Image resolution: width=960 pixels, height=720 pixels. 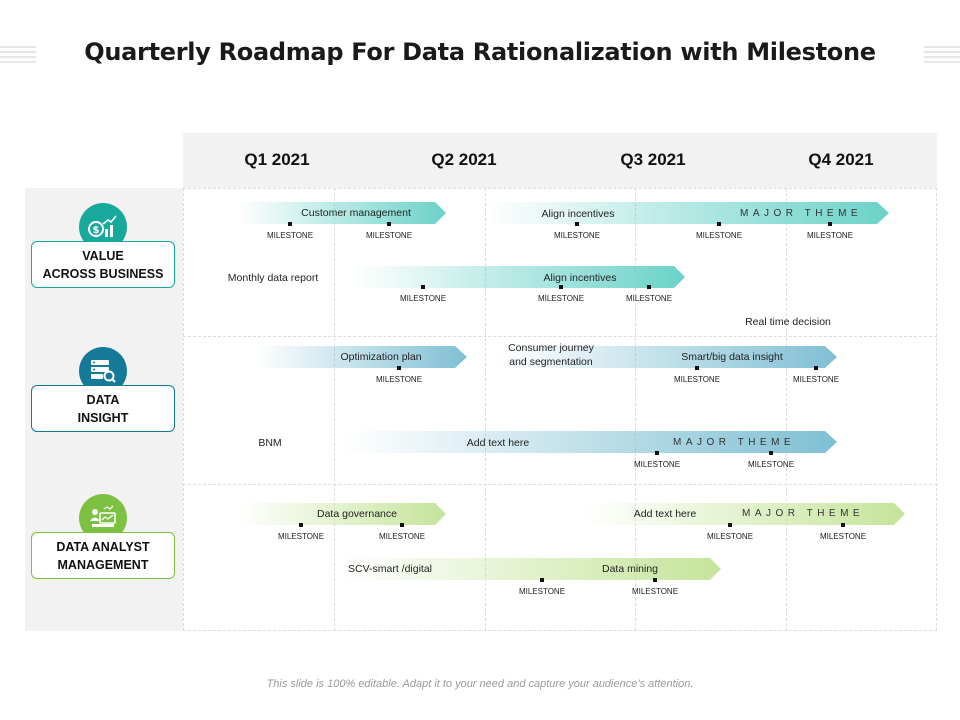 I want to click on row-label: Monthly data report, so click(x=273, y=278).